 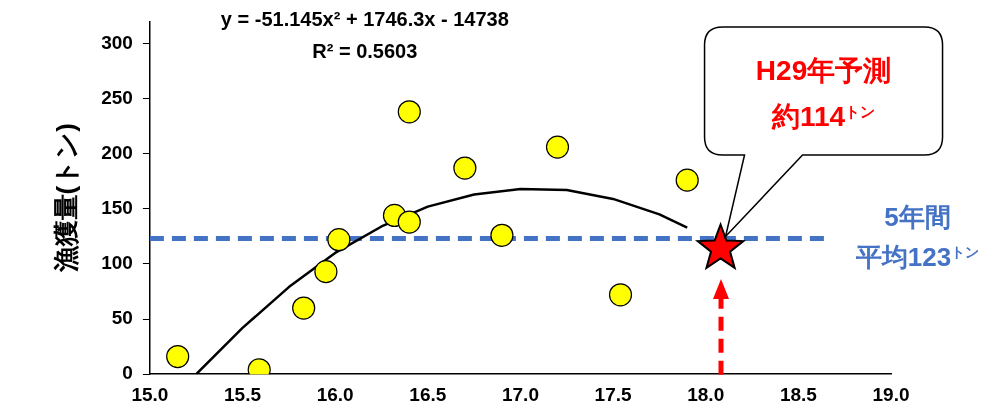 What do you see at coordinates (117, 263) in the screenshot?
I see `y-tick-label: 100` at bounding box center [117, 263].